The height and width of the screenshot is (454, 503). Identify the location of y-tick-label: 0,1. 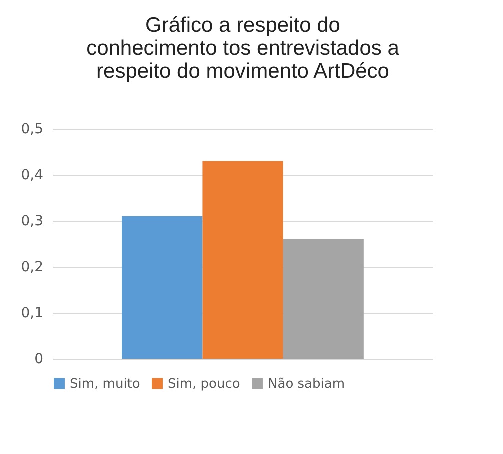
(32, 314).